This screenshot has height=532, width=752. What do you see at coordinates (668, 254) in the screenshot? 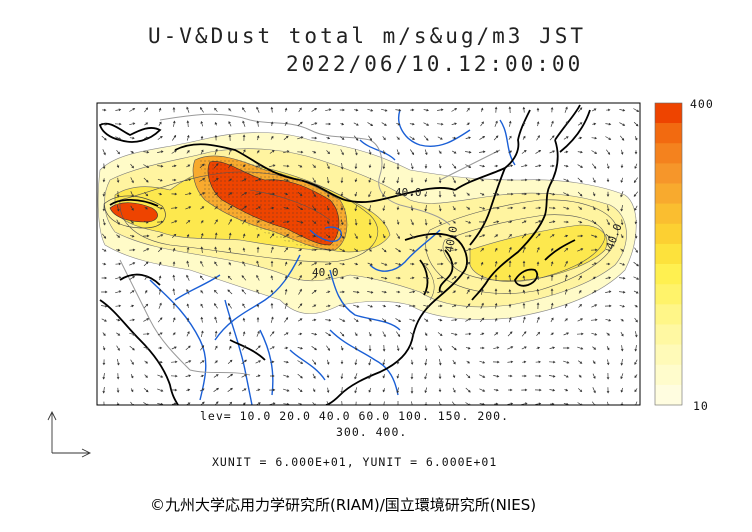
I see `color-scale-bar` at bounding box center [668, 254].